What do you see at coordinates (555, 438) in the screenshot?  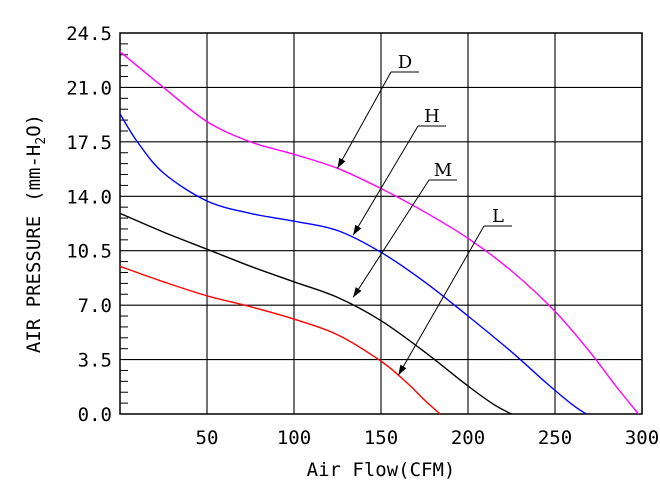 I see `x-tick-label: 250` at bounding box center [555, 438].